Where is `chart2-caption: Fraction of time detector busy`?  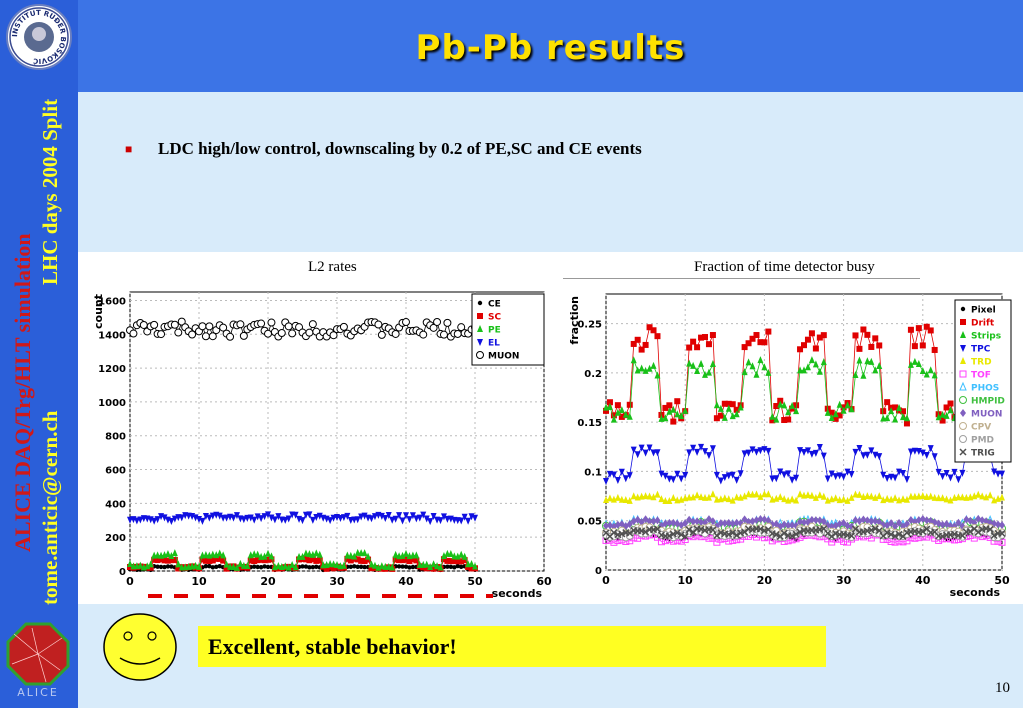
chart2-caption: Fraction of time detector busy is located at coordinates (784, 267).